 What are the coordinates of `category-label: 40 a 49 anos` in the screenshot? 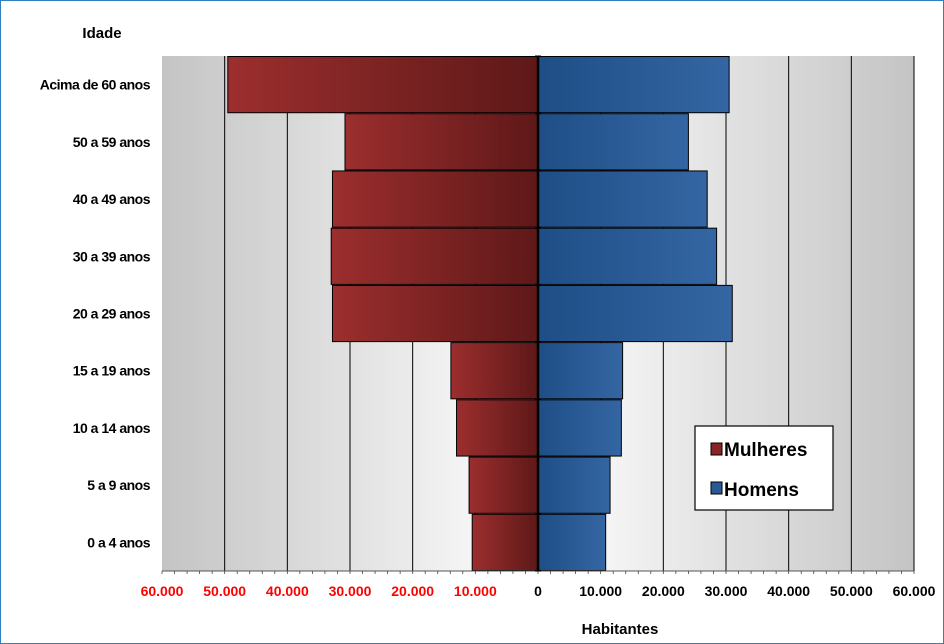 It's located at (112, 199).